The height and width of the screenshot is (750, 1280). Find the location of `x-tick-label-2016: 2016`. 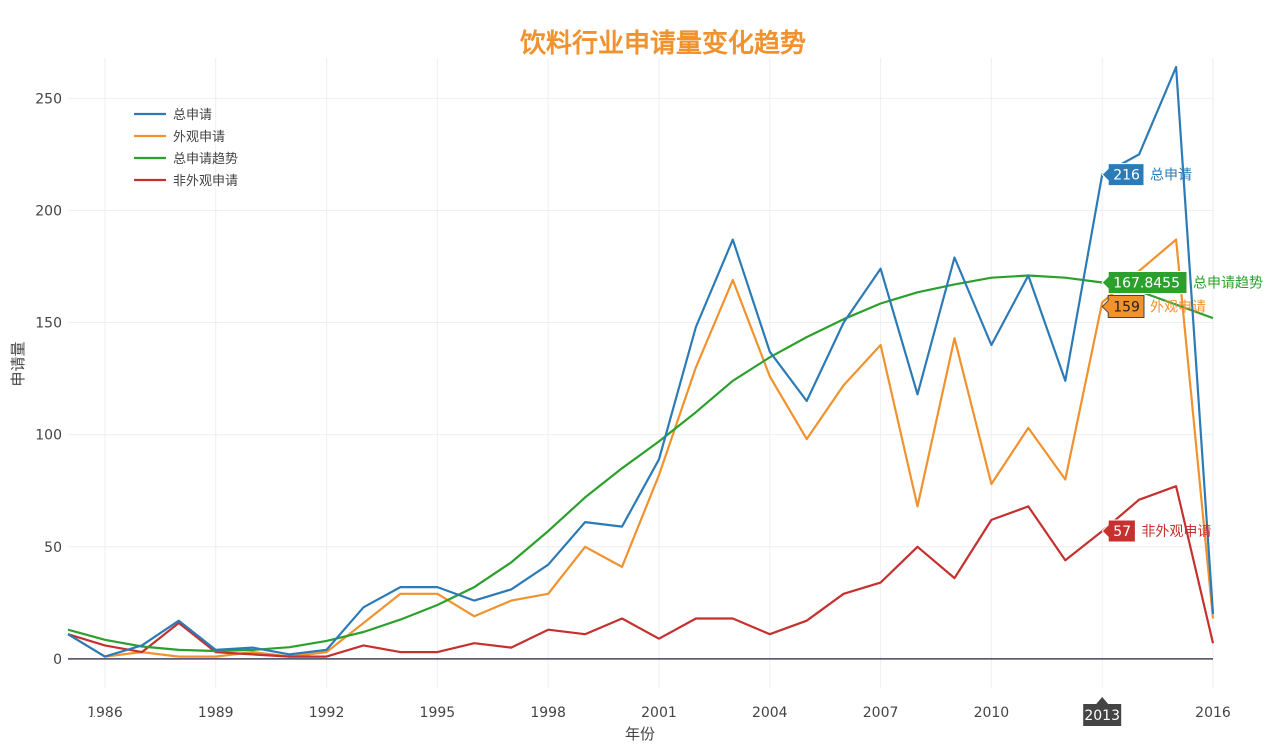

x-tick-label-2016: 2016 is located at coordinates (1213, 713).